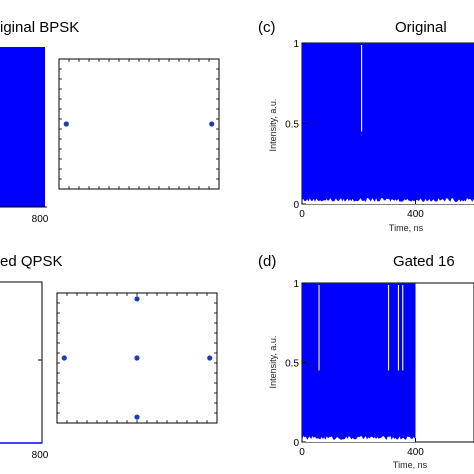  What do you see at coordinates (267, 27) in the screenshot?
I see `panel-c-label: (c)` at bounding box center [267, 27].